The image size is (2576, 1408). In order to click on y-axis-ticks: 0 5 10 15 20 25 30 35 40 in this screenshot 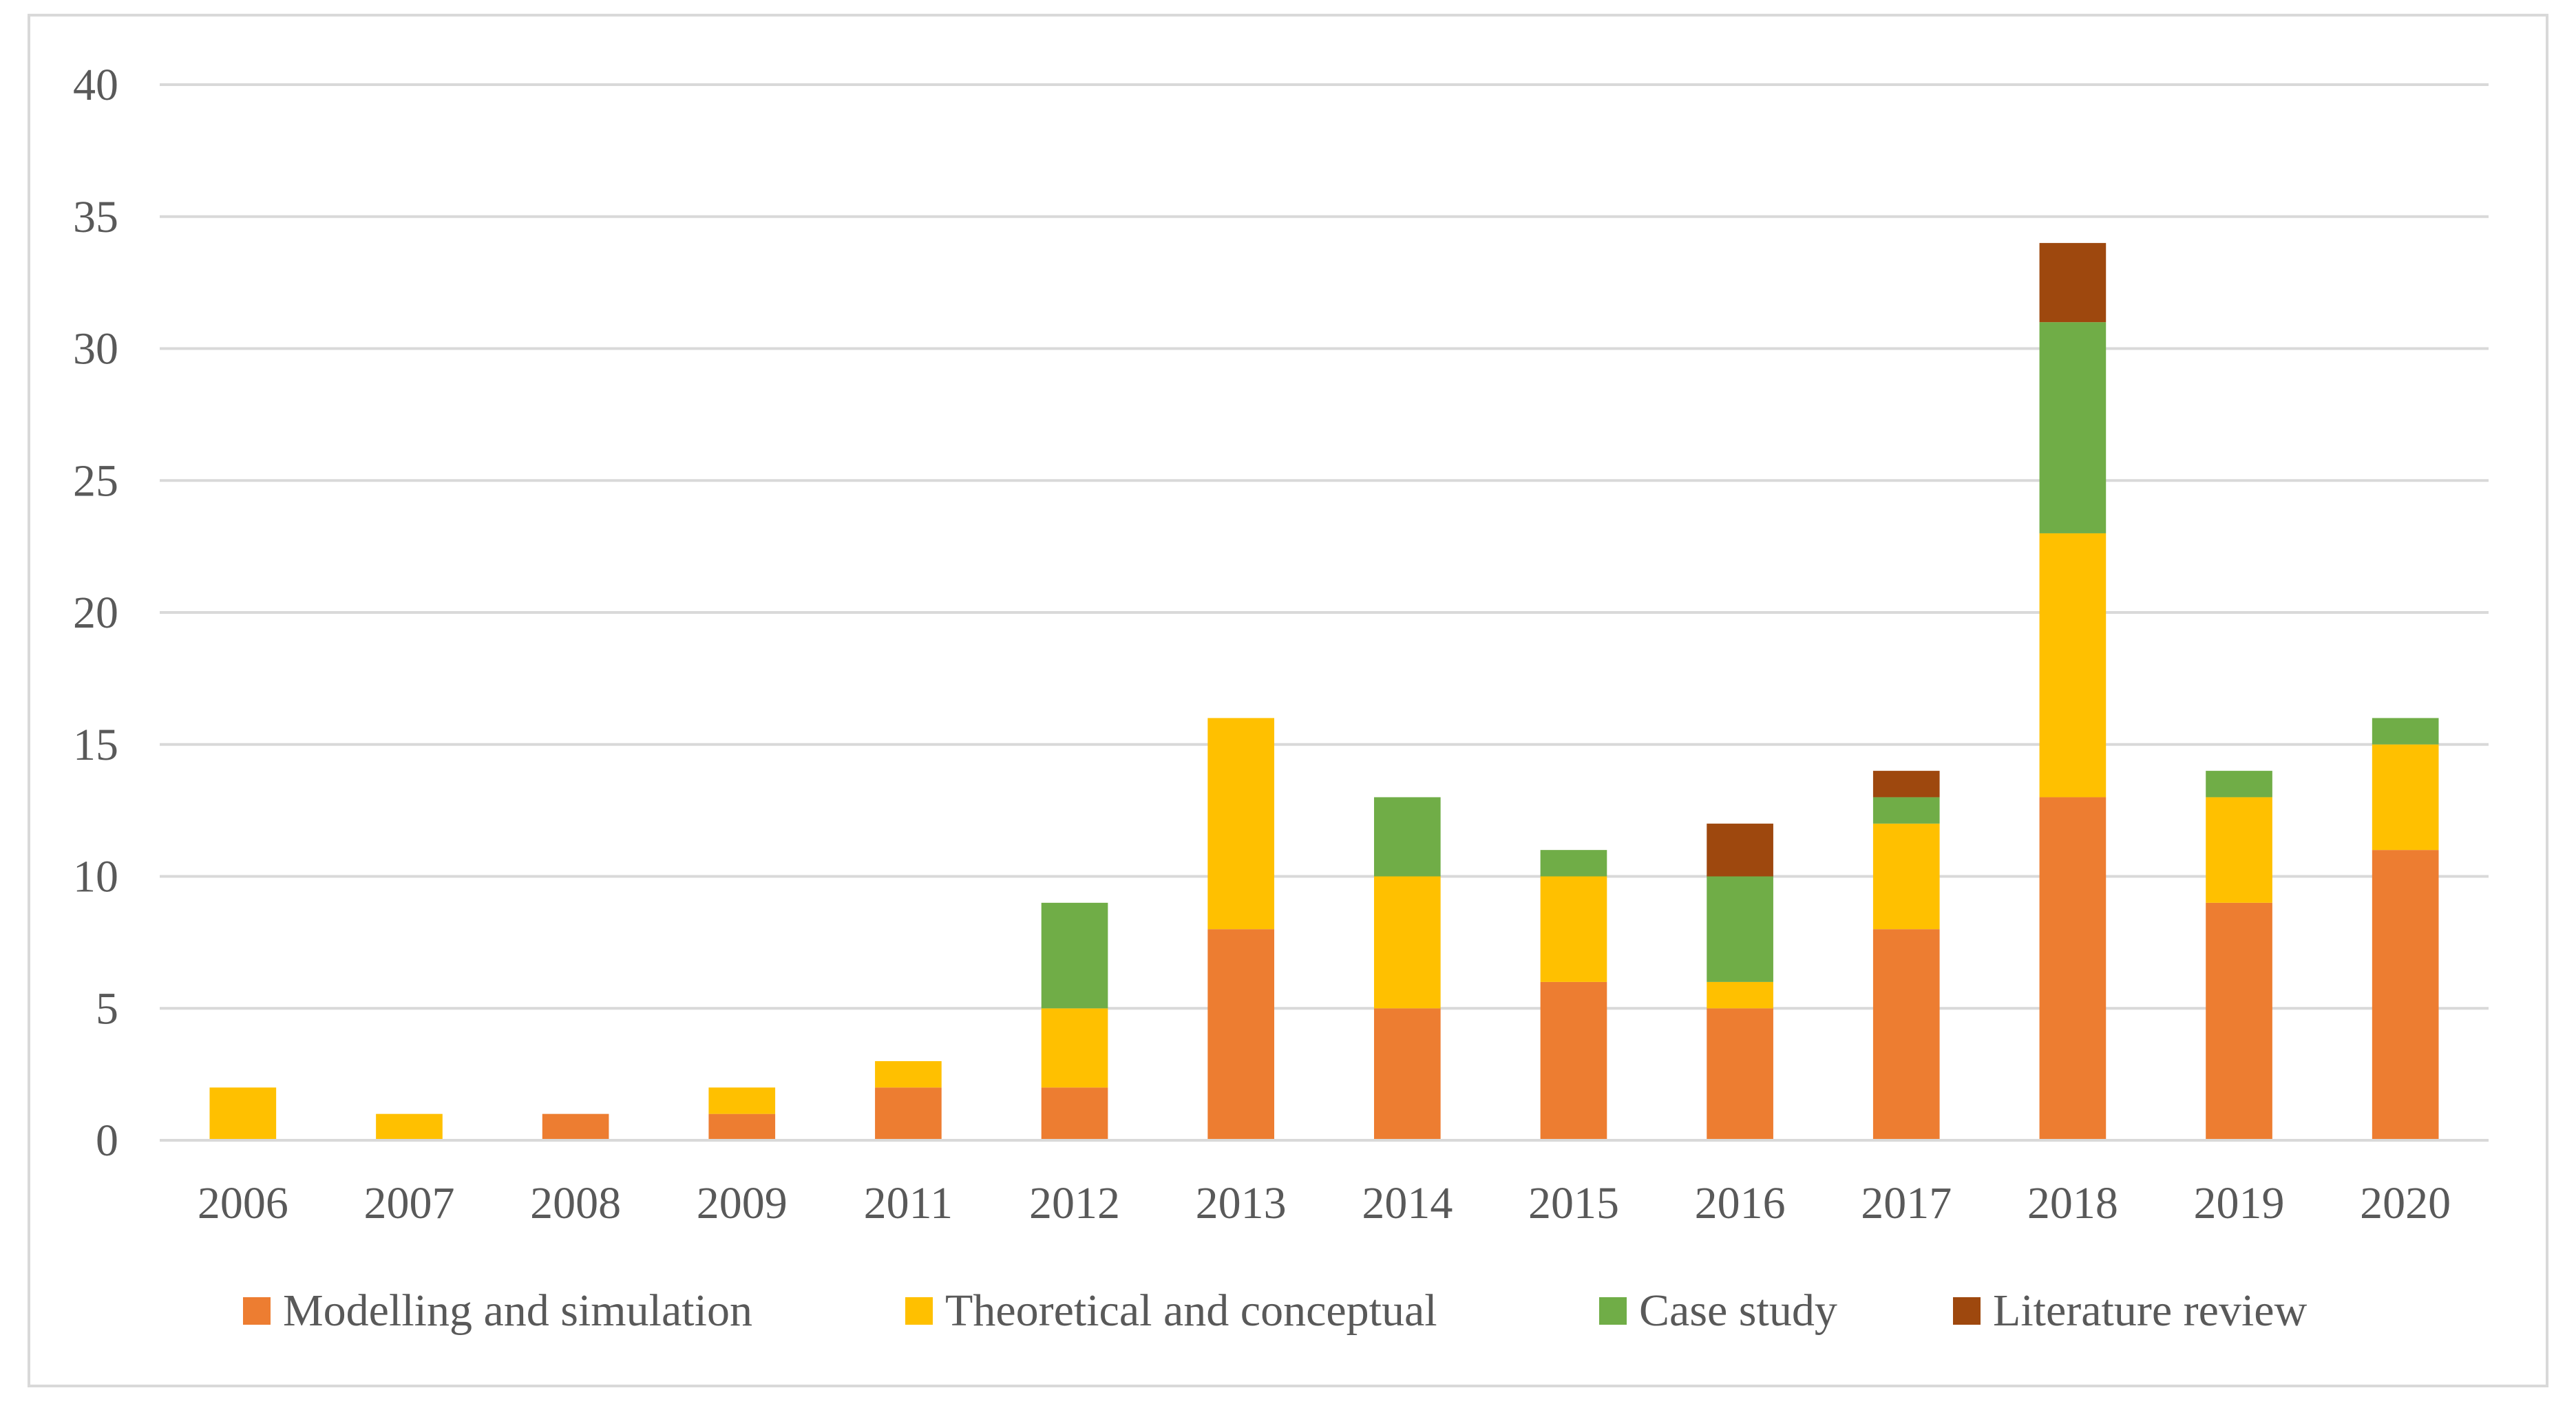, I will do `click(95, 613)`.